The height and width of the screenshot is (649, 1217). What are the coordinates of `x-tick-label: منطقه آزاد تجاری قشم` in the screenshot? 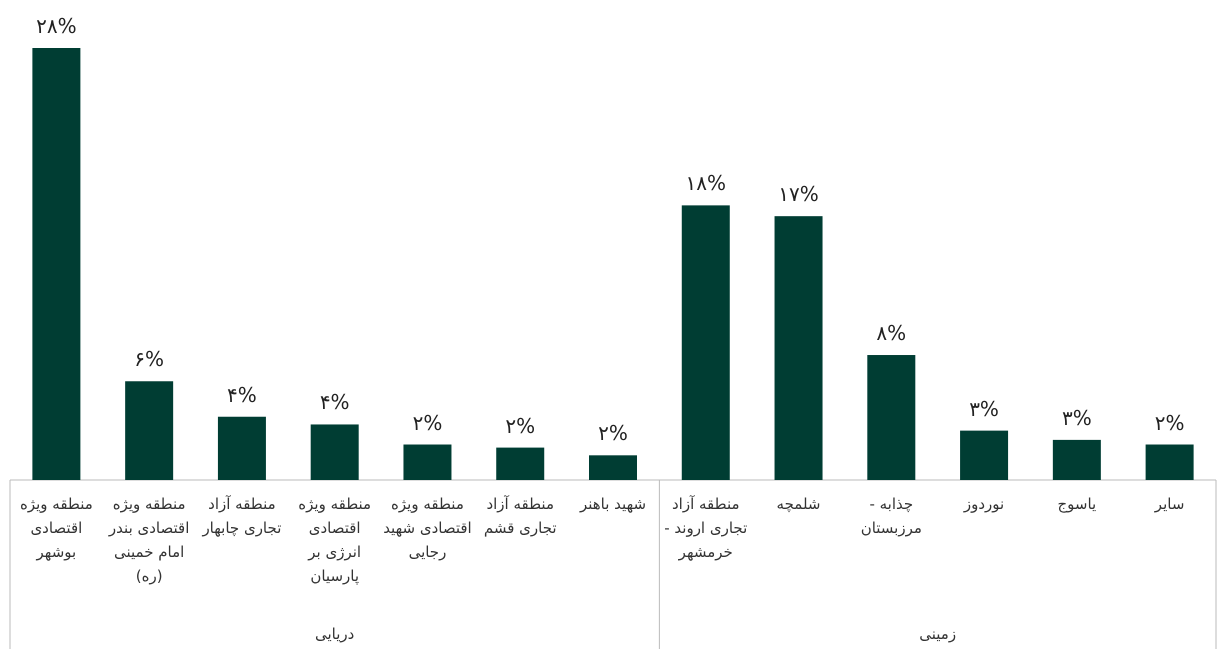 It's located at (520, 516).